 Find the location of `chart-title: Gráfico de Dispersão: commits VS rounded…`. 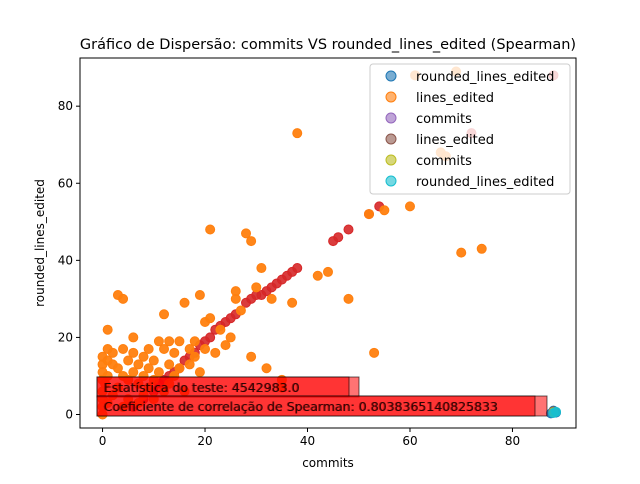

chart-title: Gráfico de Dispersão: commits VS rounded… is located at coordinates (328, 45).